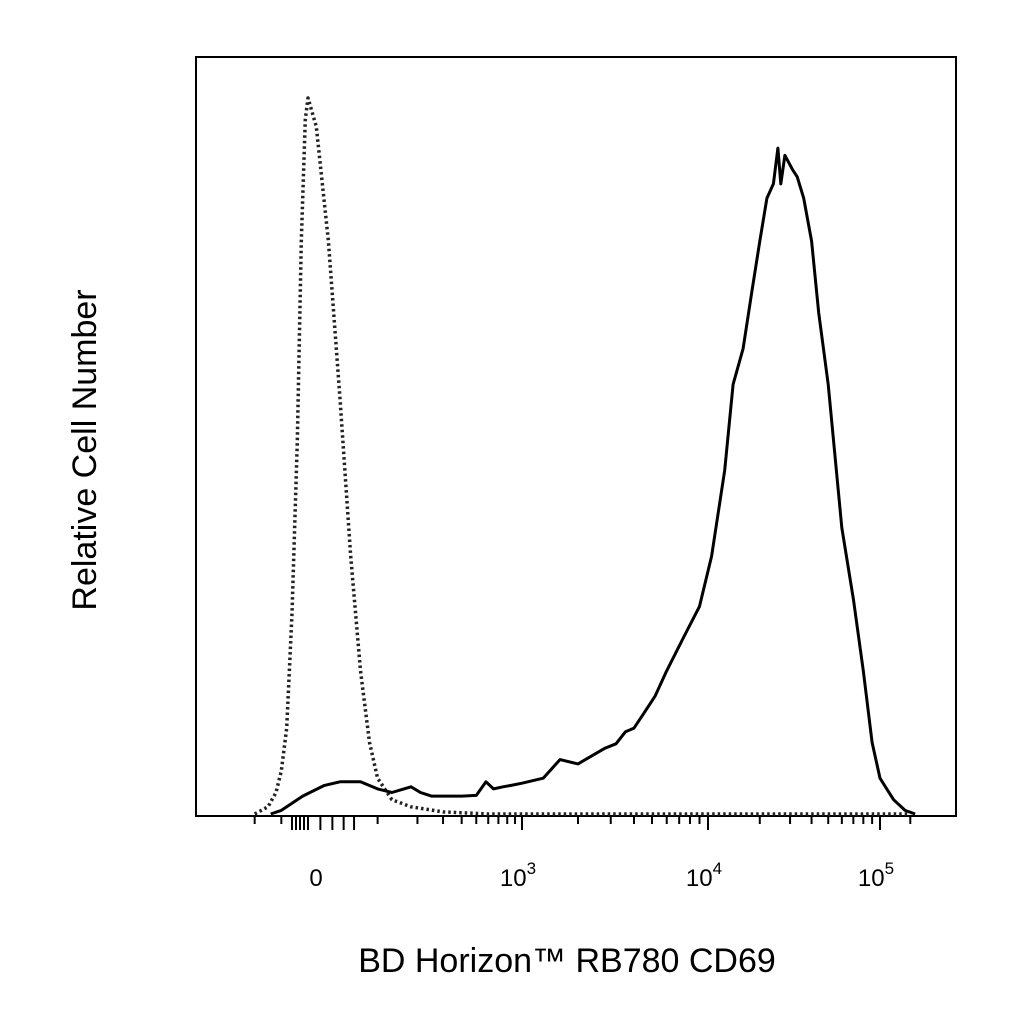 Image resolution: width=1024 pixels, height=1024 pixels. What do you see at coordinates (582, 823) in the screenshot?
I see `x-axis-ticks` at bounding box center [582, 823].